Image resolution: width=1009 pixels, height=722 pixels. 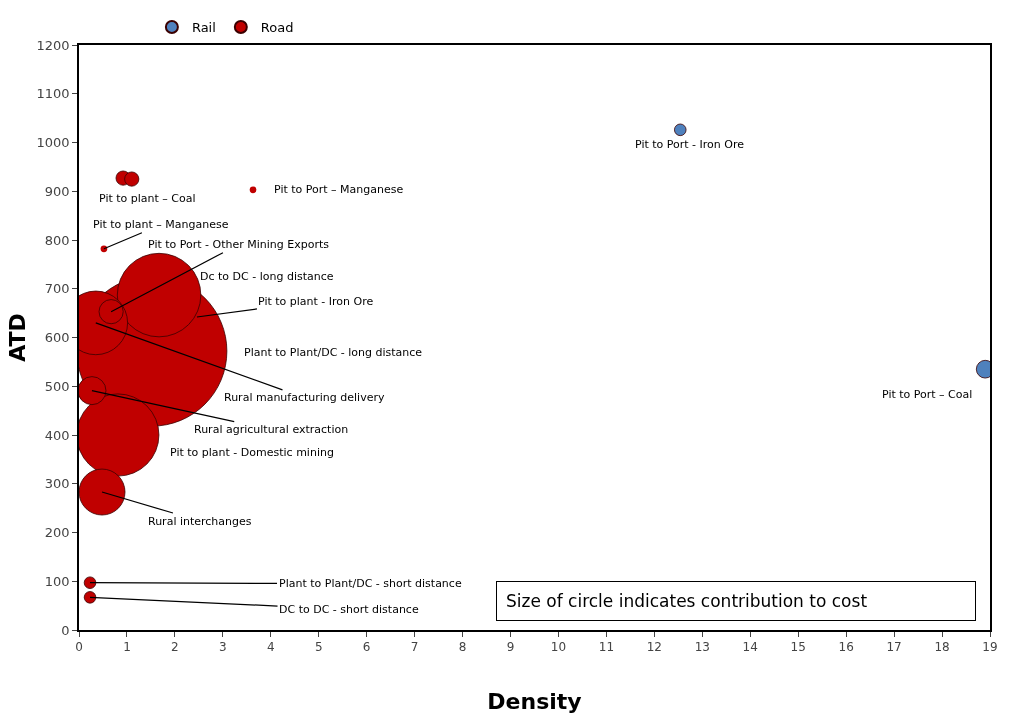 I want to click on y-tick-label: 1200, so click(x=53, y=45).